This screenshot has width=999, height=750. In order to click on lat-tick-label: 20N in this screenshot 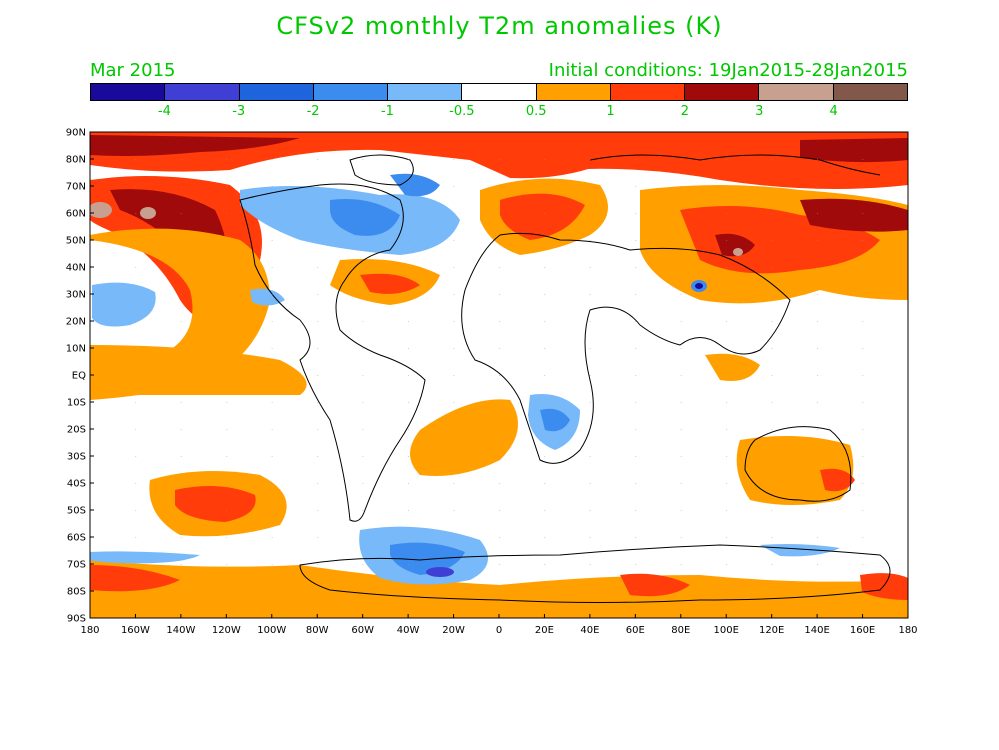, I will do `click(76, 322)`.